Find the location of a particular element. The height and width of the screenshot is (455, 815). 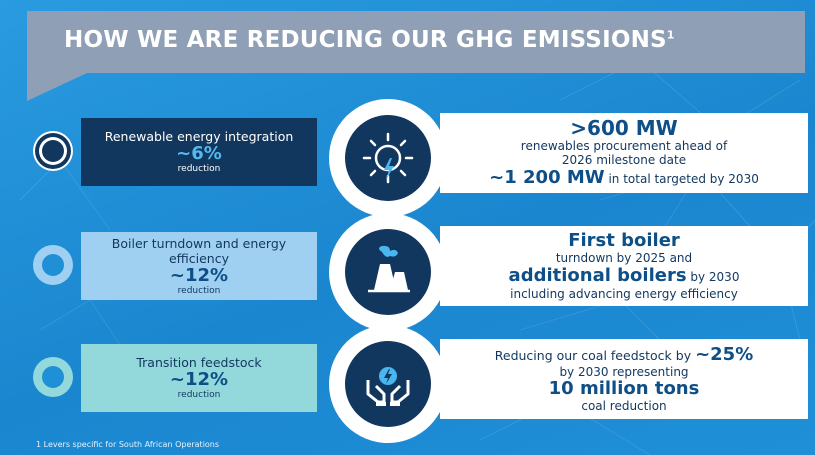

row-2-bullet is located at coordinates (53, 265).